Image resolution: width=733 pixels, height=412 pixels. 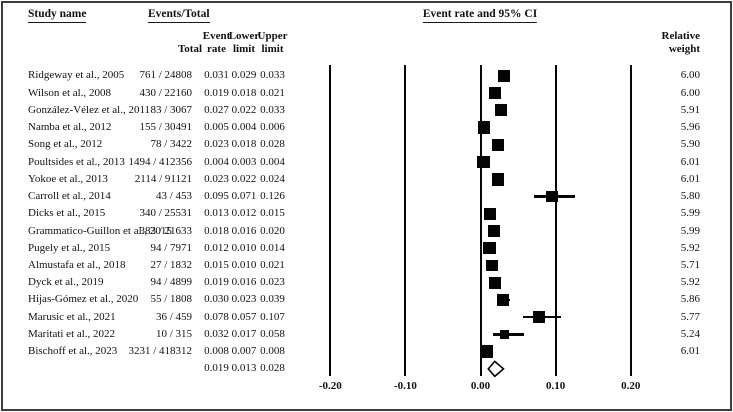 I want to click on lower-limit: 0.016, so click(x=244, y=230).